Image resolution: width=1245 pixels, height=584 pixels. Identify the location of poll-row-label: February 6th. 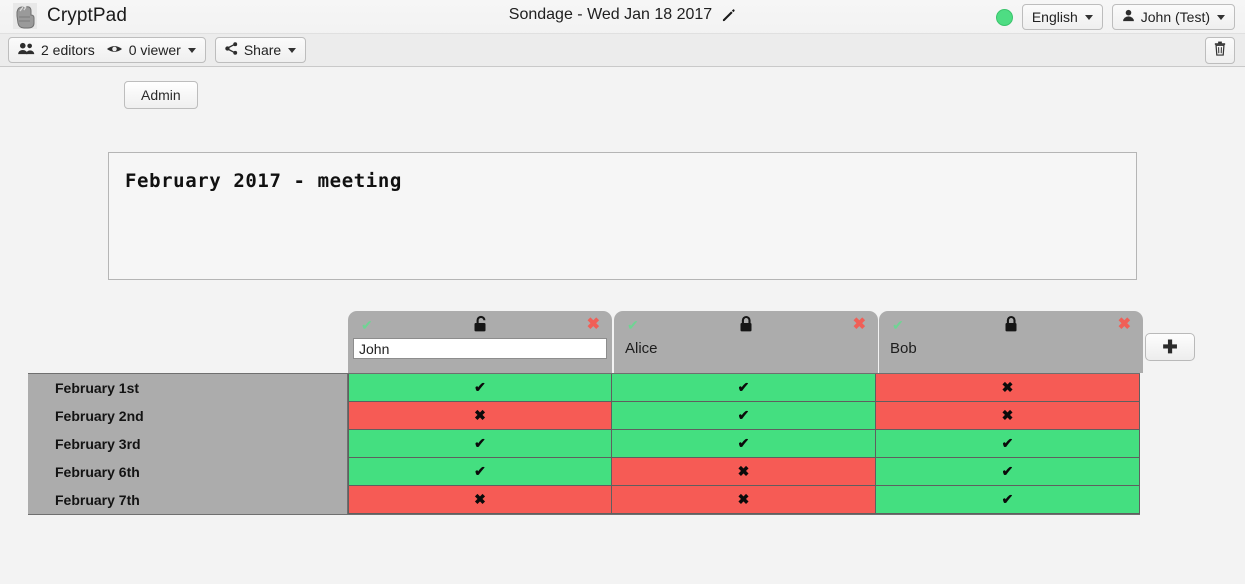
(188, 472).